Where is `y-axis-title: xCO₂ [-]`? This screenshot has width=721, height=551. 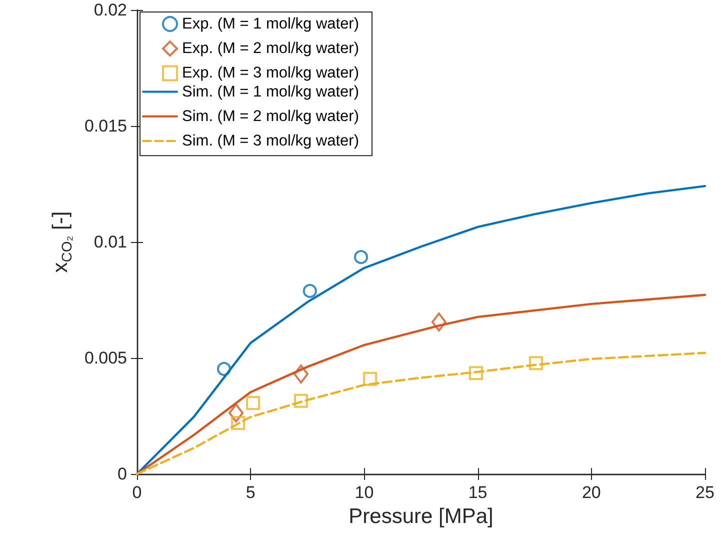 y-axis-title: xCO₂ [-] is located at coordinates (62, 242).